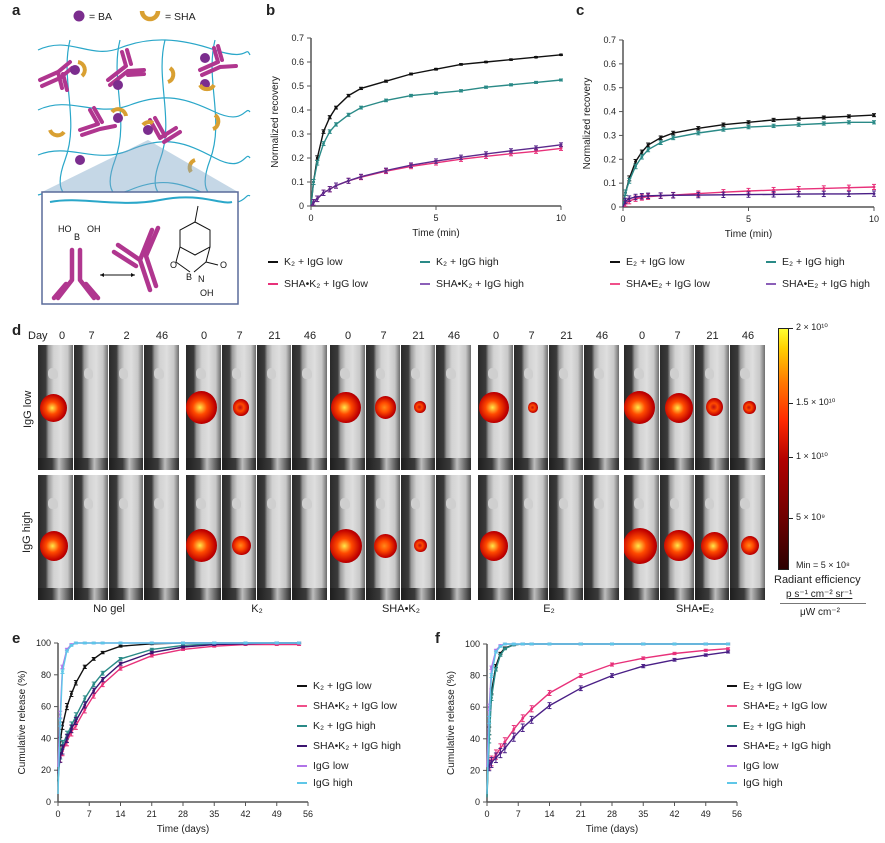 The height and width of the screenshot is (843, 885). What do you see at coordinates (46, 675) in the screenshot?
I see `y-tick-label: 80` at bounding box center [46, 675].